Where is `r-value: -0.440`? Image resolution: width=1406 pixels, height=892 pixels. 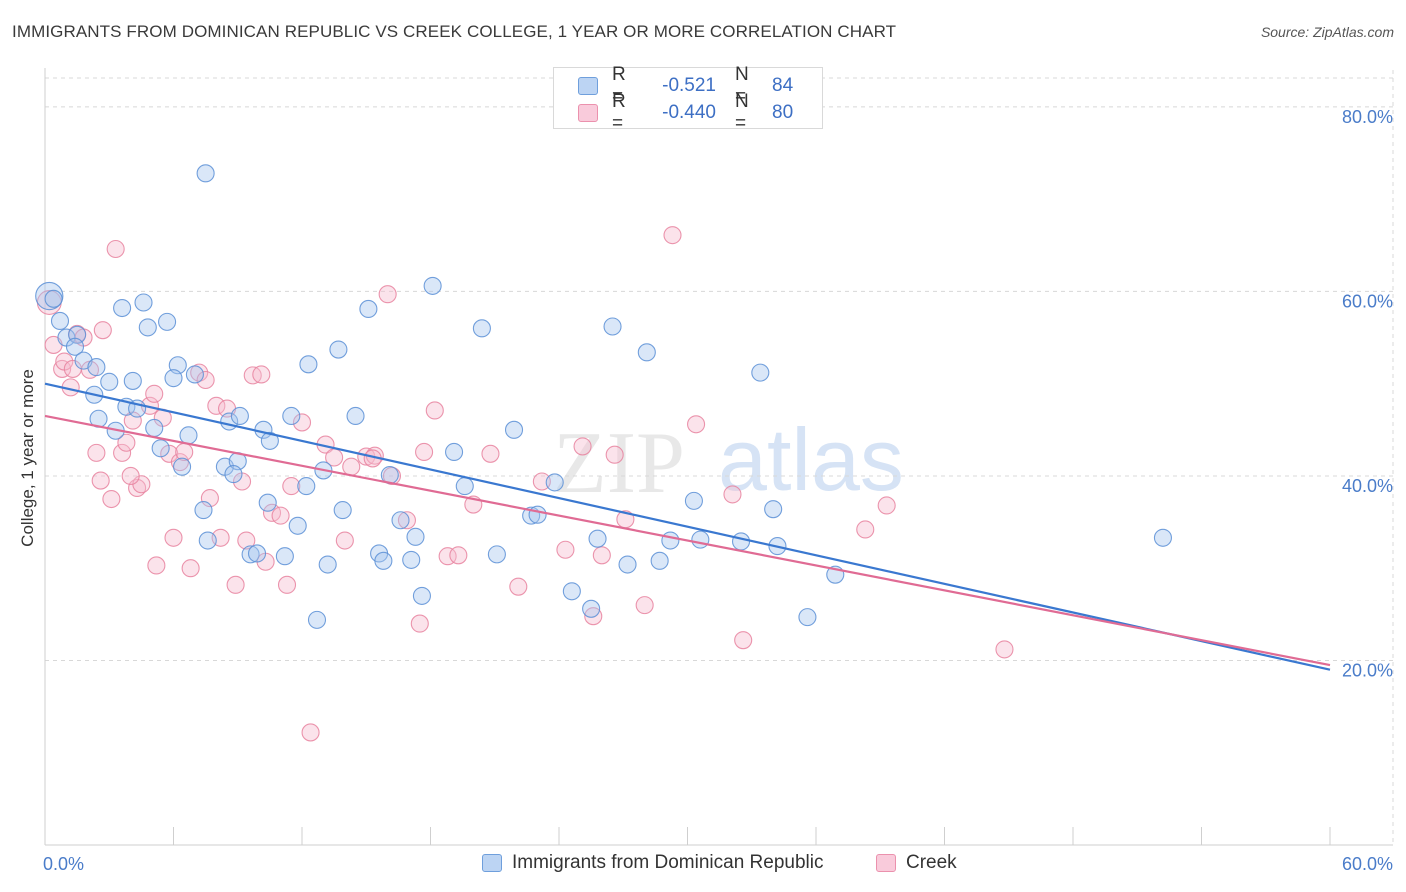 r-value: -0.440 is located at coordinates (689, 112).